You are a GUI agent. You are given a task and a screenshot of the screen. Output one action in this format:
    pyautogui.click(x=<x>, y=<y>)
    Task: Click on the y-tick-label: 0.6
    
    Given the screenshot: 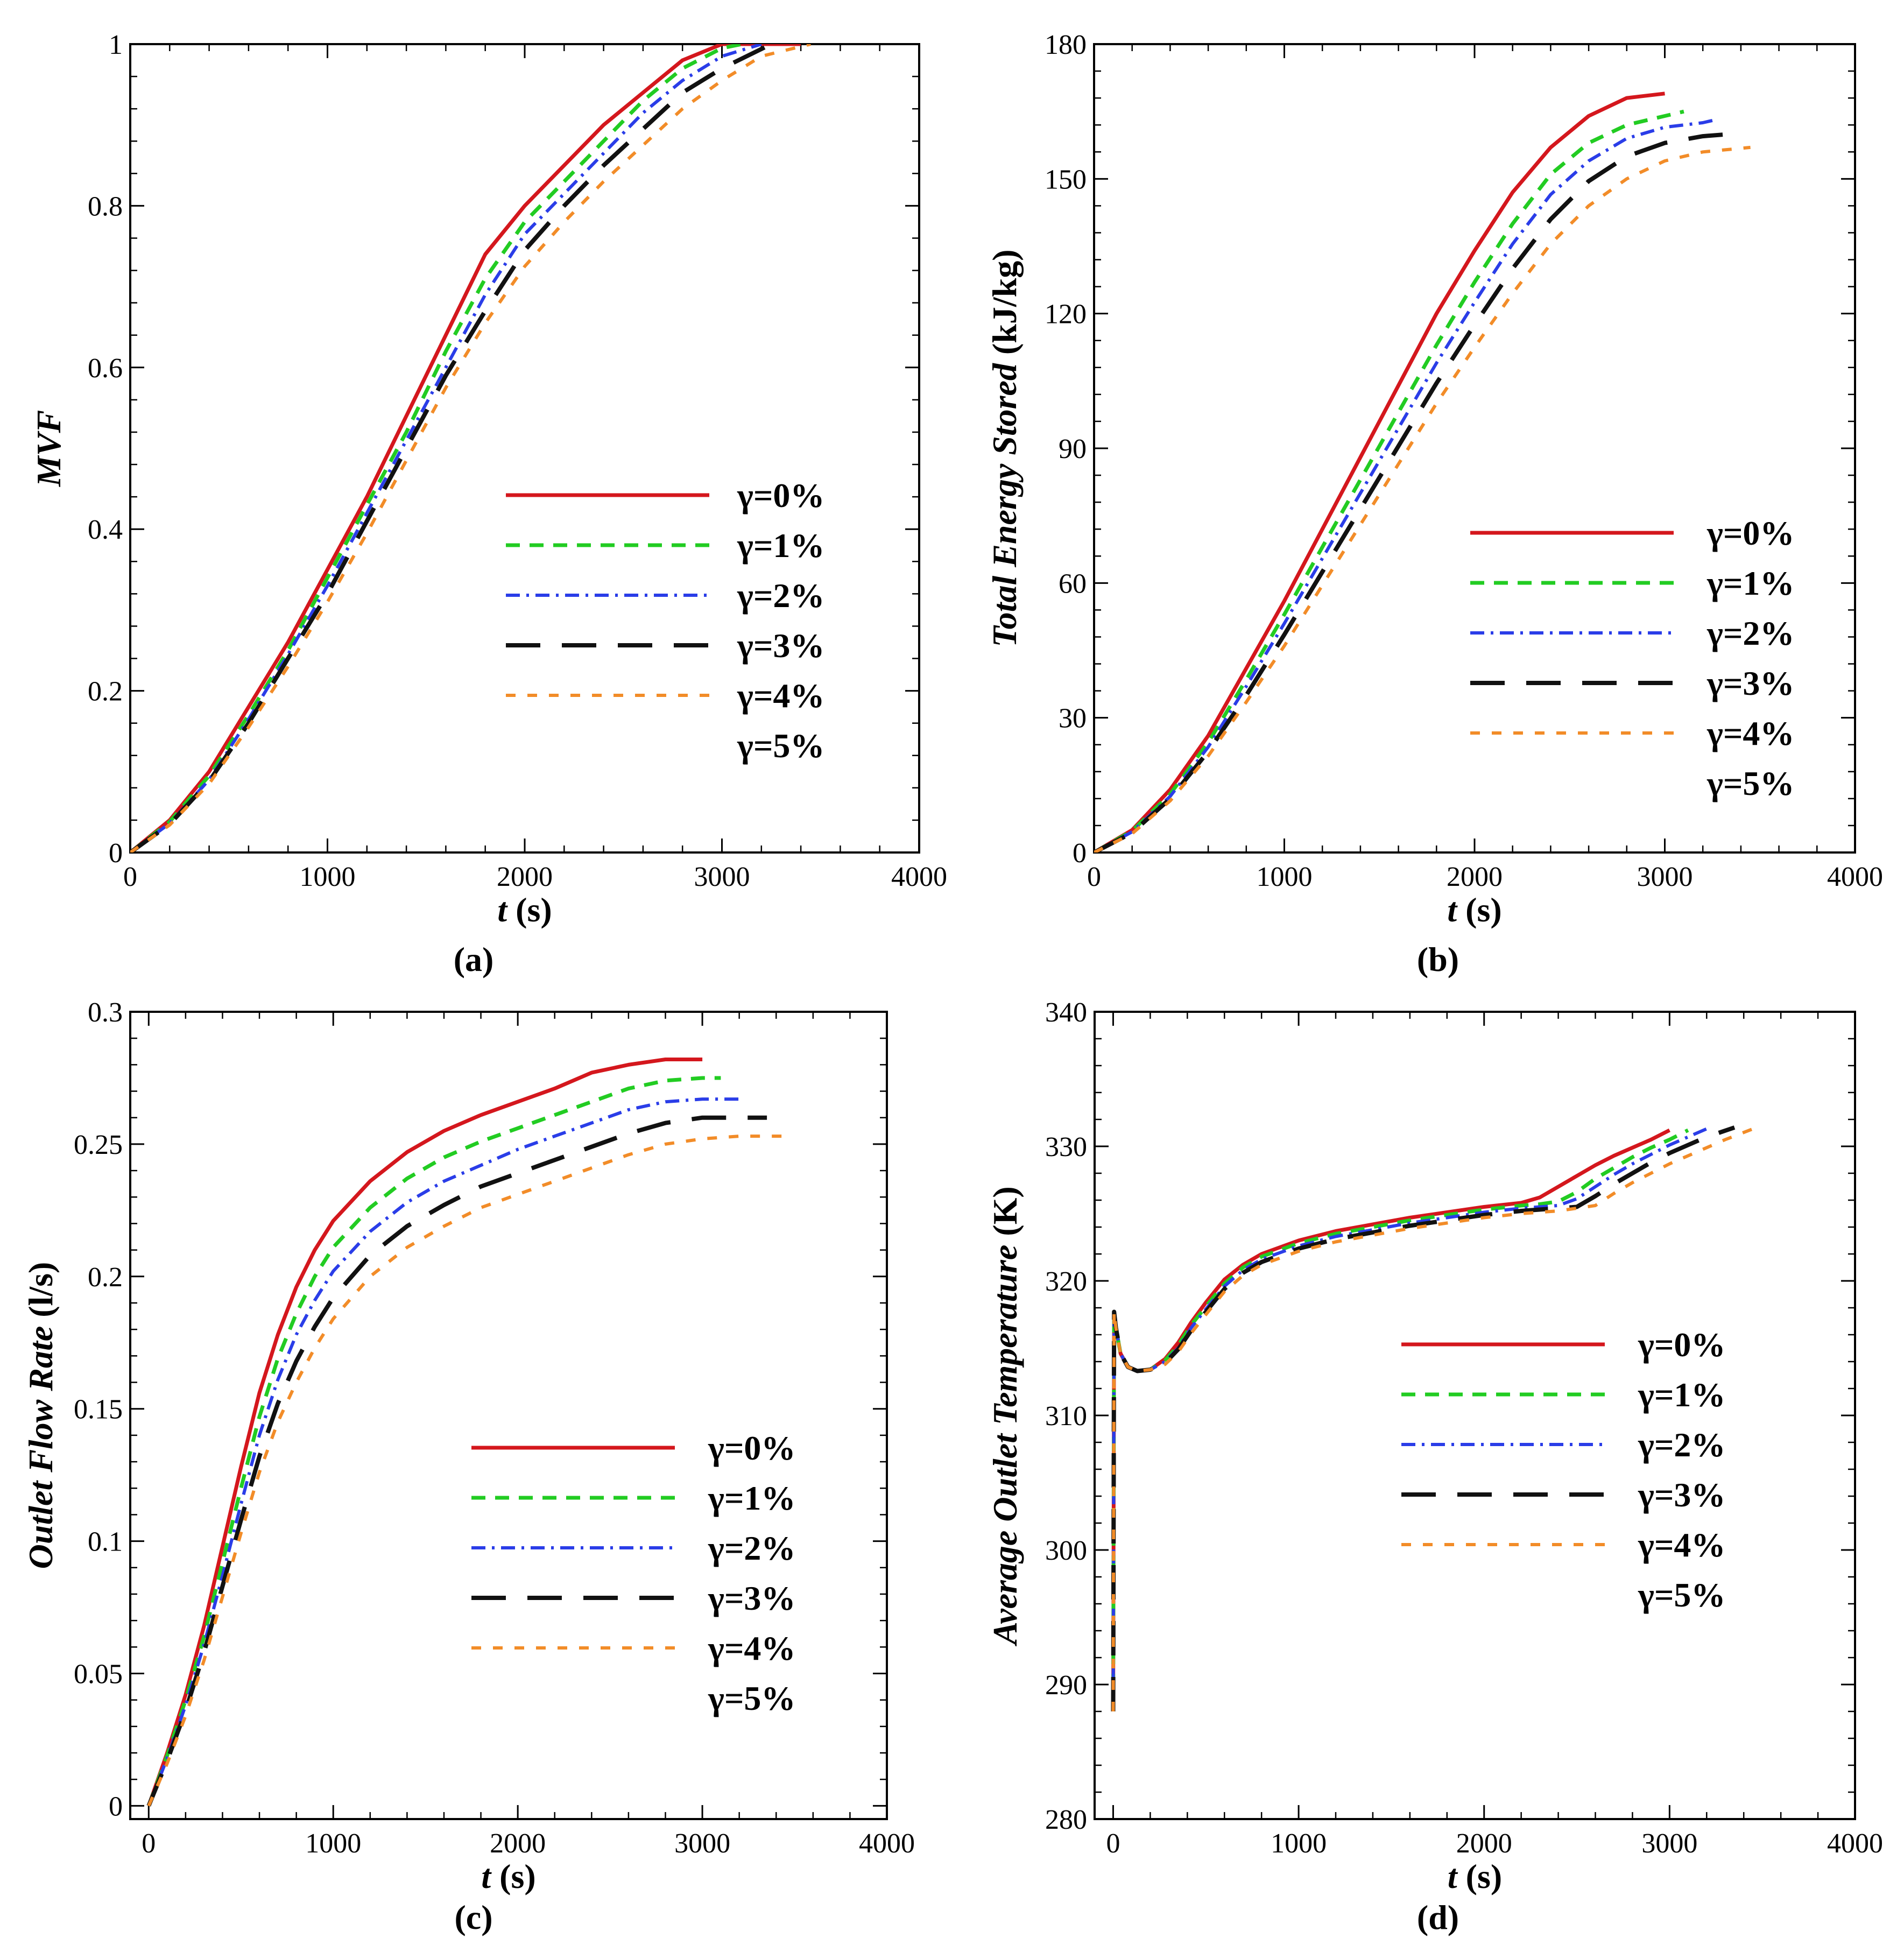 What is the action you would take?
    pyautogui.click(x=105, y=368)
    